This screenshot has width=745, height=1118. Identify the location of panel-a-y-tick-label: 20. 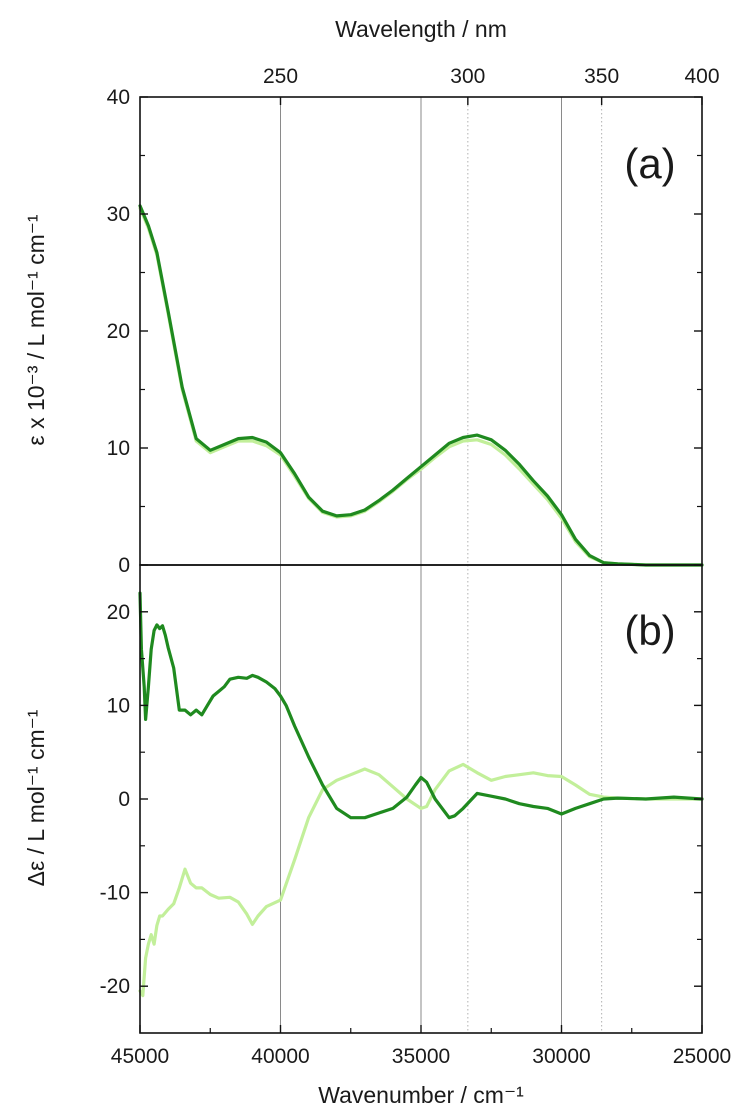
(118, 331).